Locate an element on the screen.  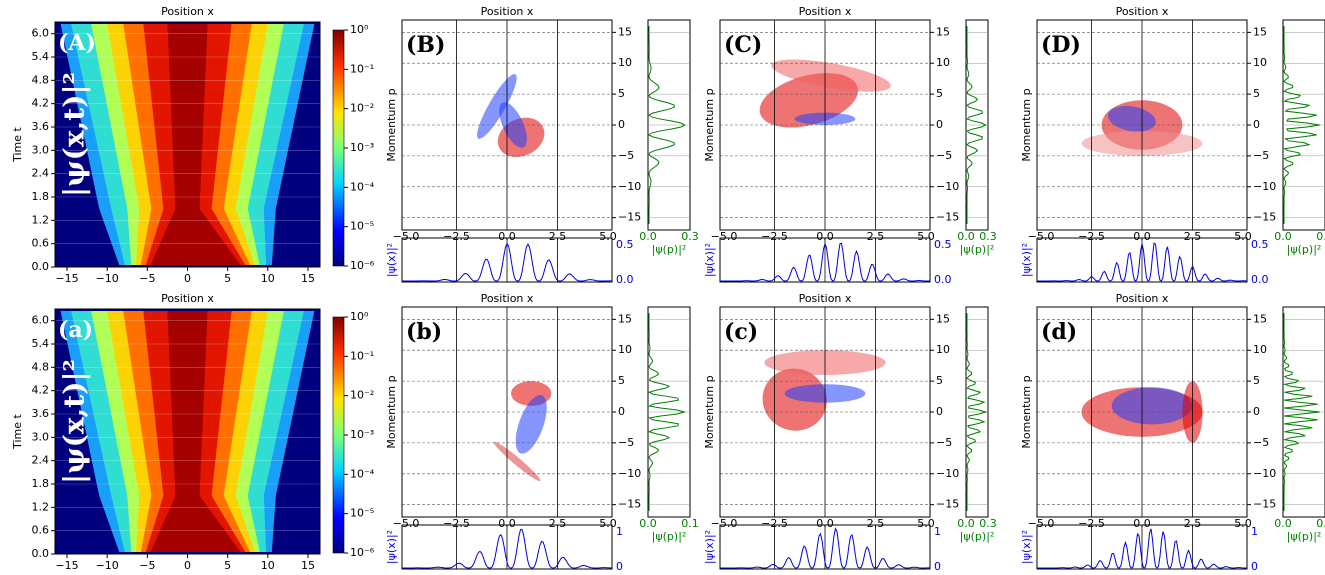
colorbar-label: 10⁰ is located at coordinates (359, 316).